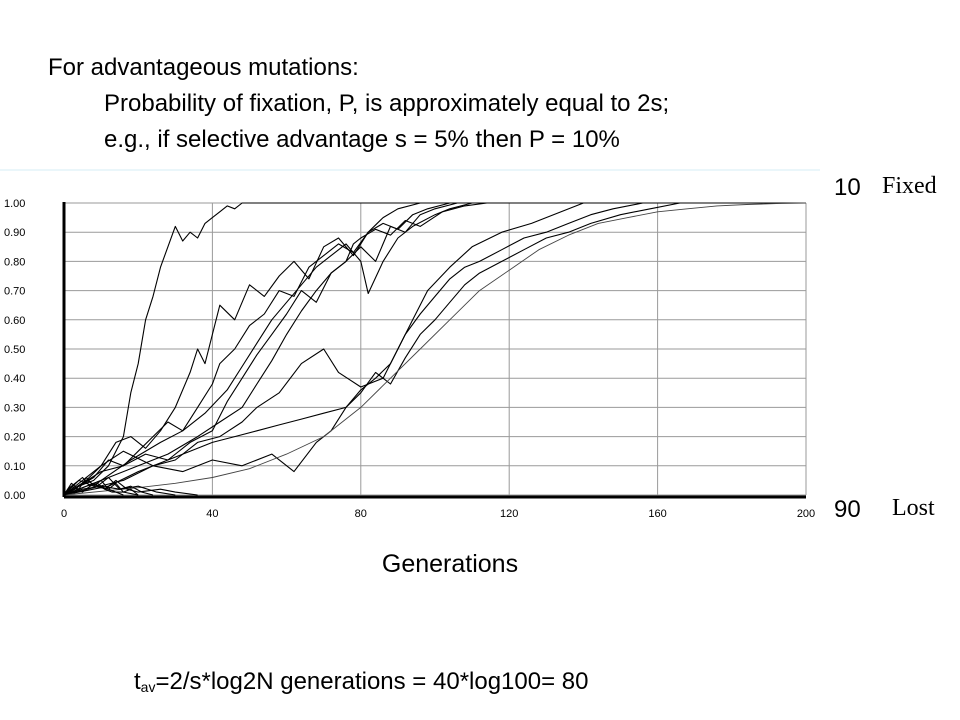 The width and height of the screenshot is (960, 720). I want to click on y-tick-label: 1.00, so click(14, 204).